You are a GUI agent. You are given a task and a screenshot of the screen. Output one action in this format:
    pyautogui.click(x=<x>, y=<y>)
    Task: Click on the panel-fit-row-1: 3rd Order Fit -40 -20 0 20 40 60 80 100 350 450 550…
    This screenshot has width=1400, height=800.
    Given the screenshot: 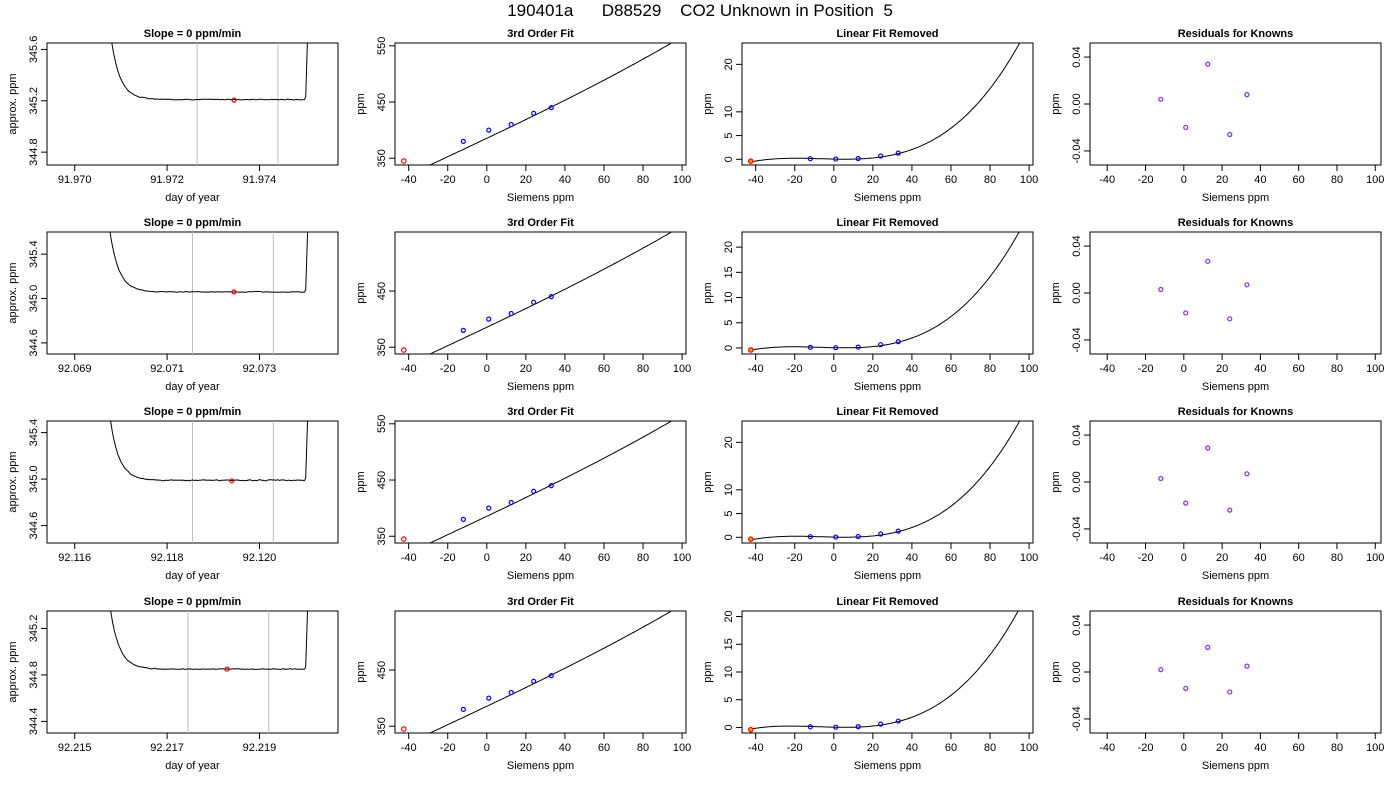 What is the action you would take?
    pyautogui.click(x=523, y=116)
    